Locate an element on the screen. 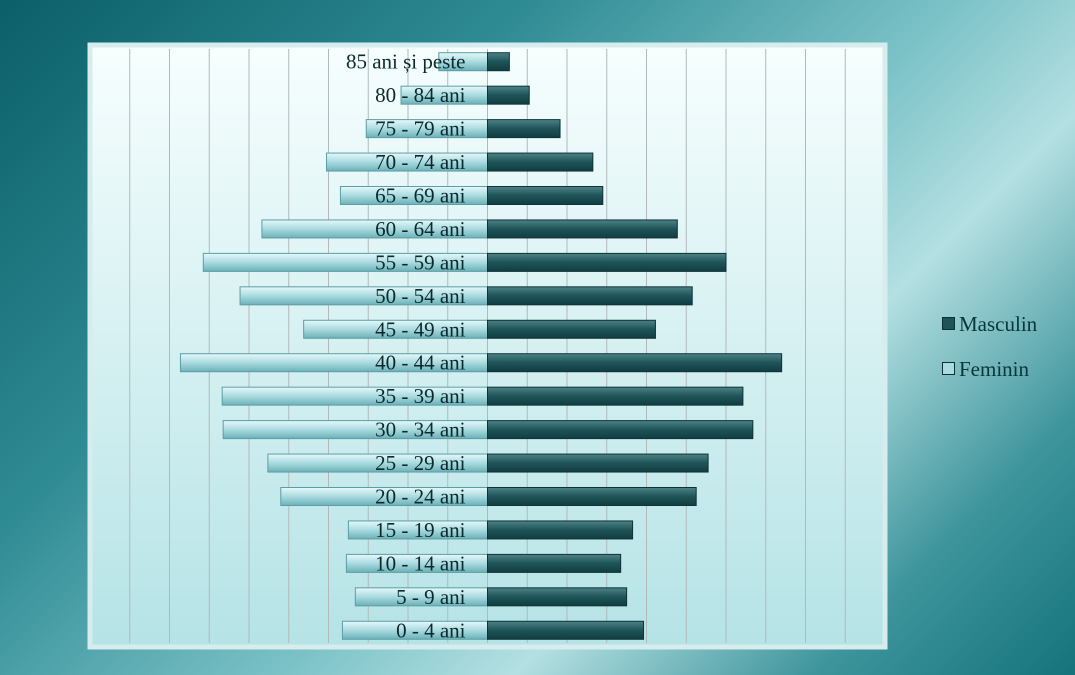  category-label: 85 ani și peste is located at coordinates (406, 62).